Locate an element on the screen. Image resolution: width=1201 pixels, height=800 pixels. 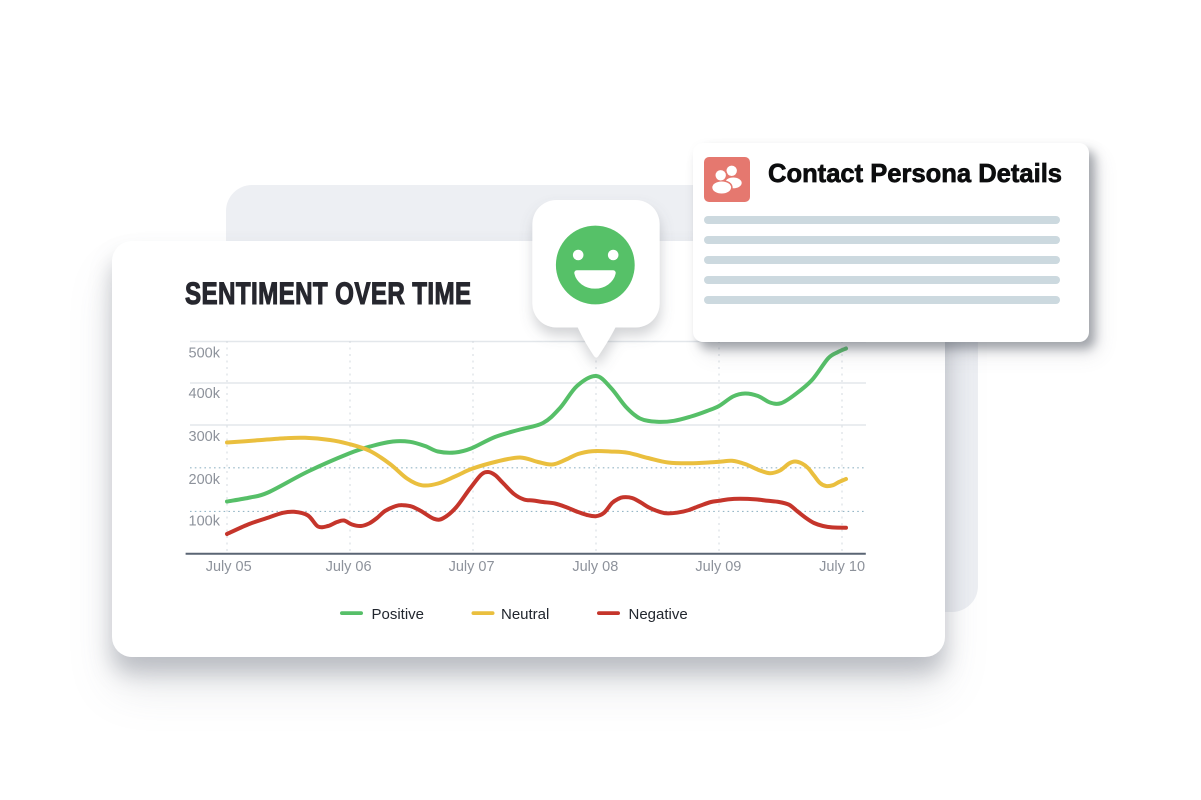
svg-text: July 10 is located at coordinates (842, 567).